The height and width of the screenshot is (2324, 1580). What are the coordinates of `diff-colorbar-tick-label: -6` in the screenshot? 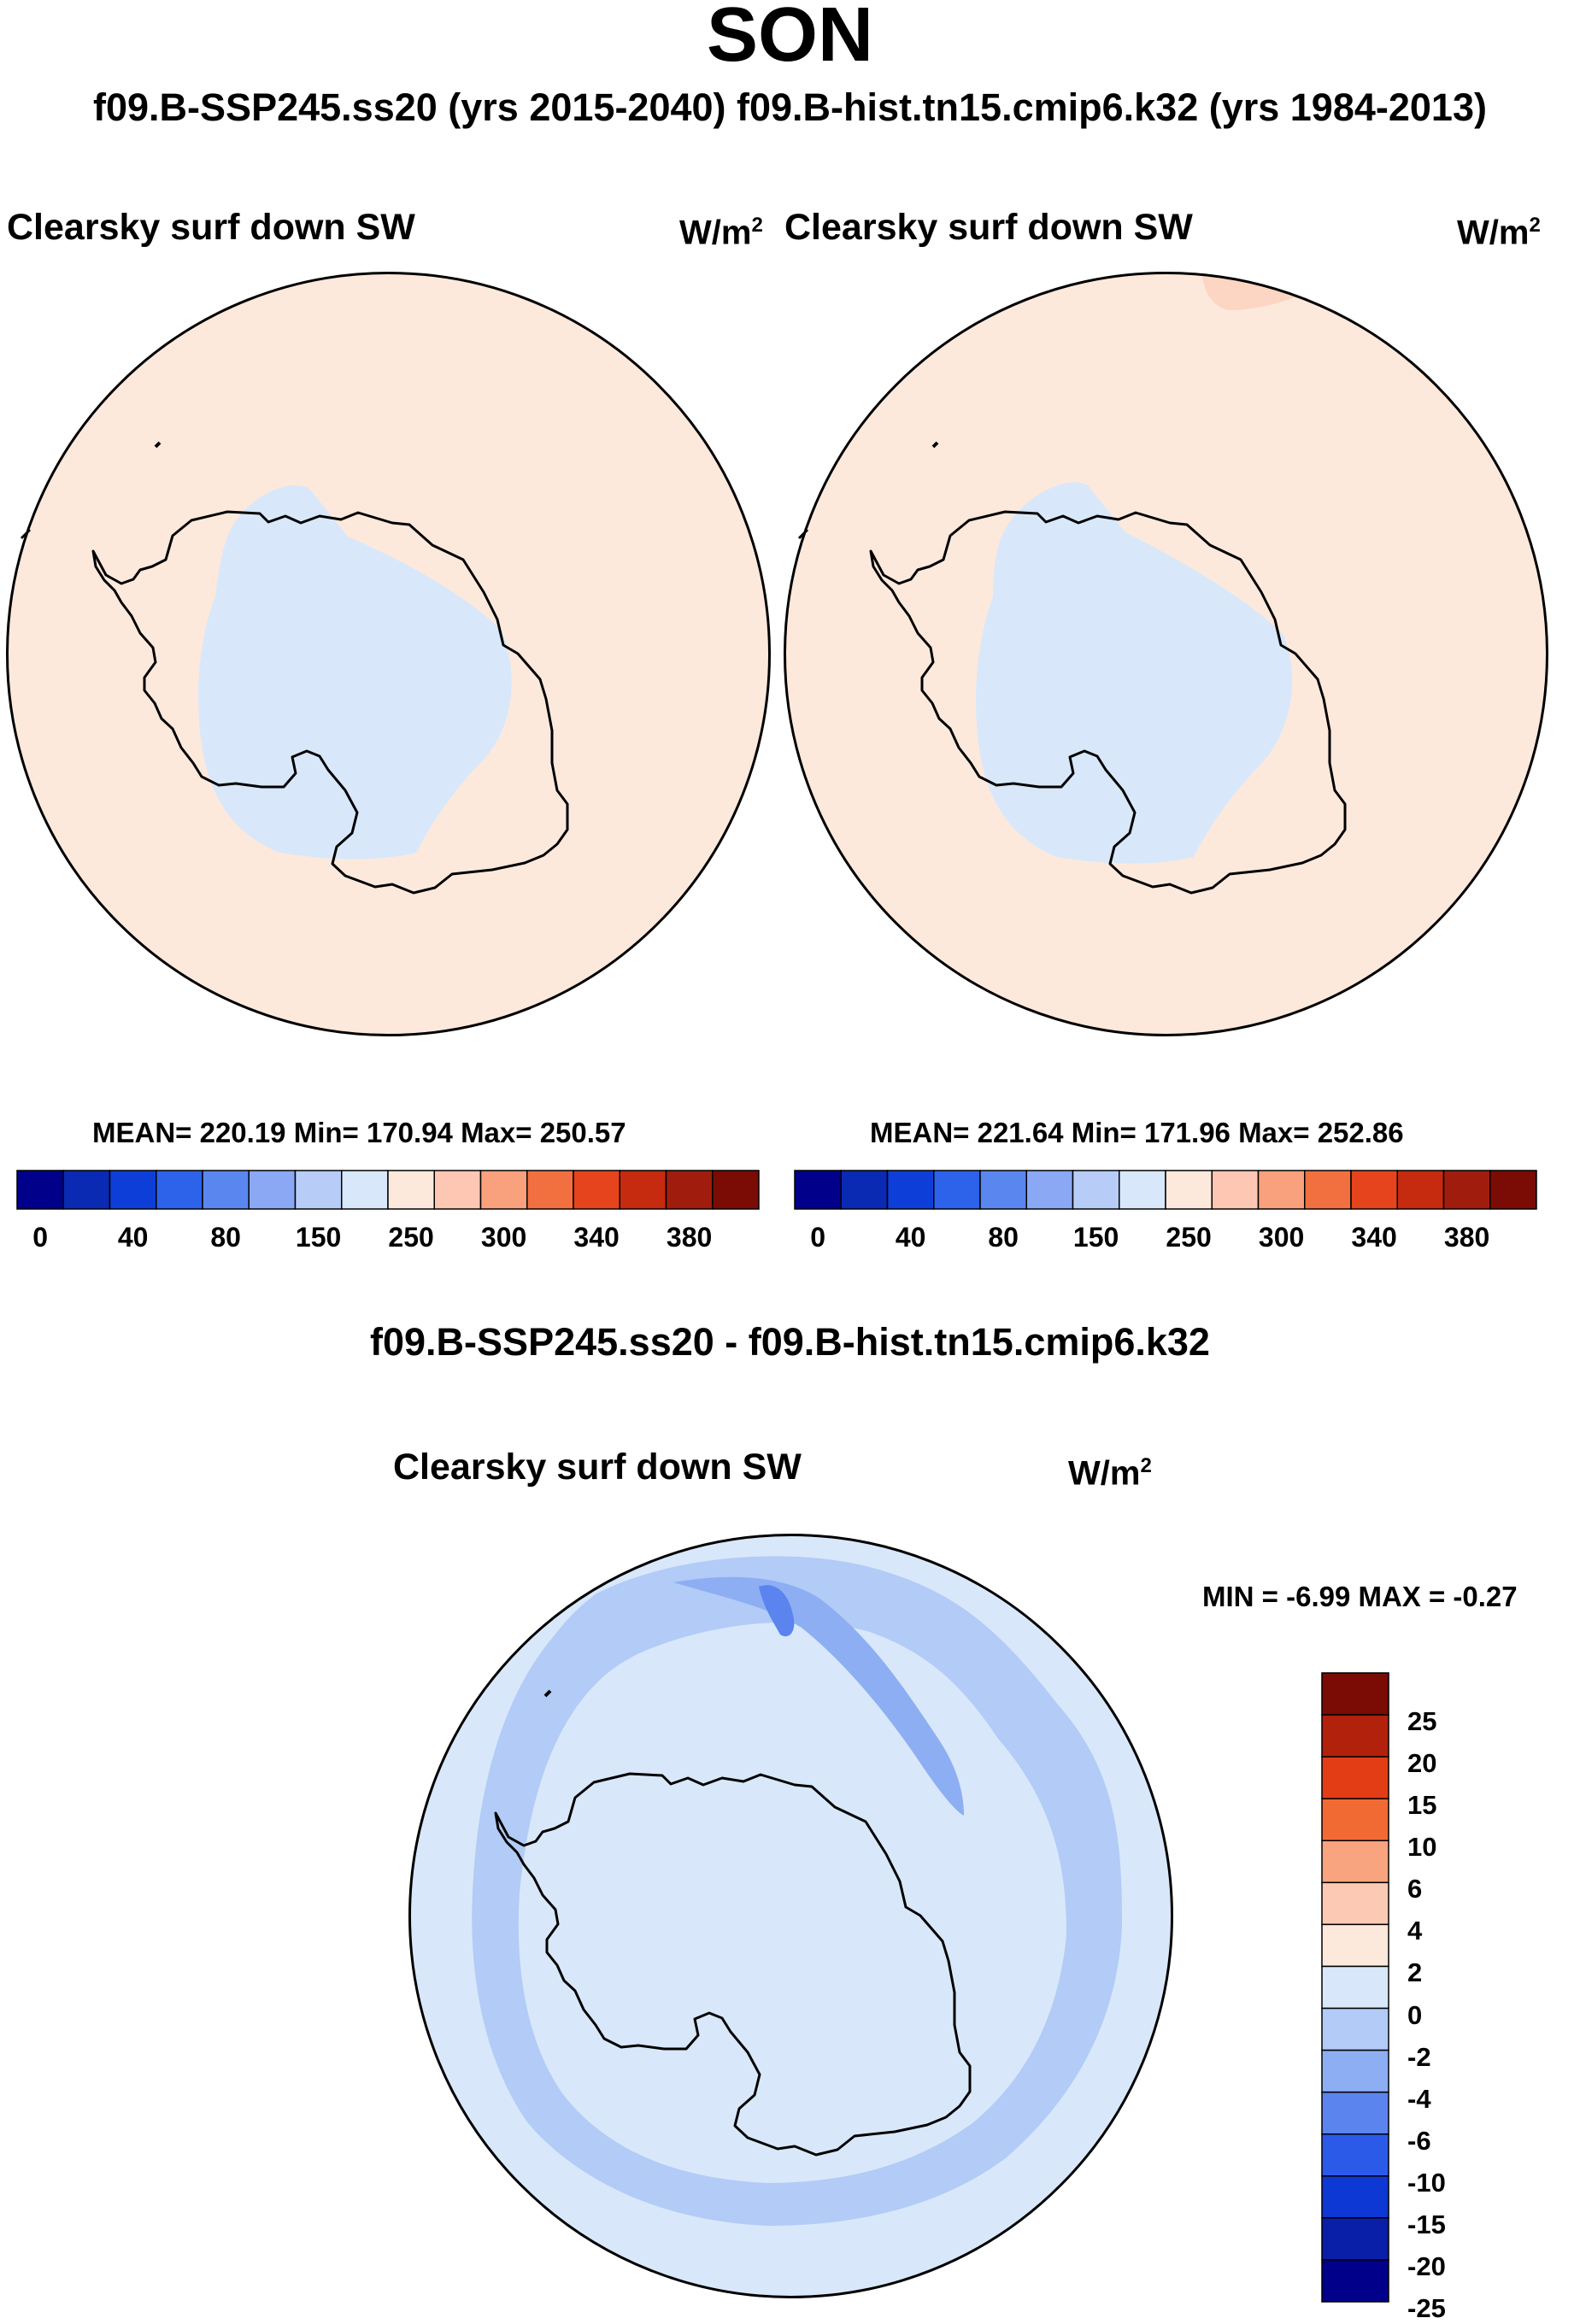 It's located at (1419, 2140).